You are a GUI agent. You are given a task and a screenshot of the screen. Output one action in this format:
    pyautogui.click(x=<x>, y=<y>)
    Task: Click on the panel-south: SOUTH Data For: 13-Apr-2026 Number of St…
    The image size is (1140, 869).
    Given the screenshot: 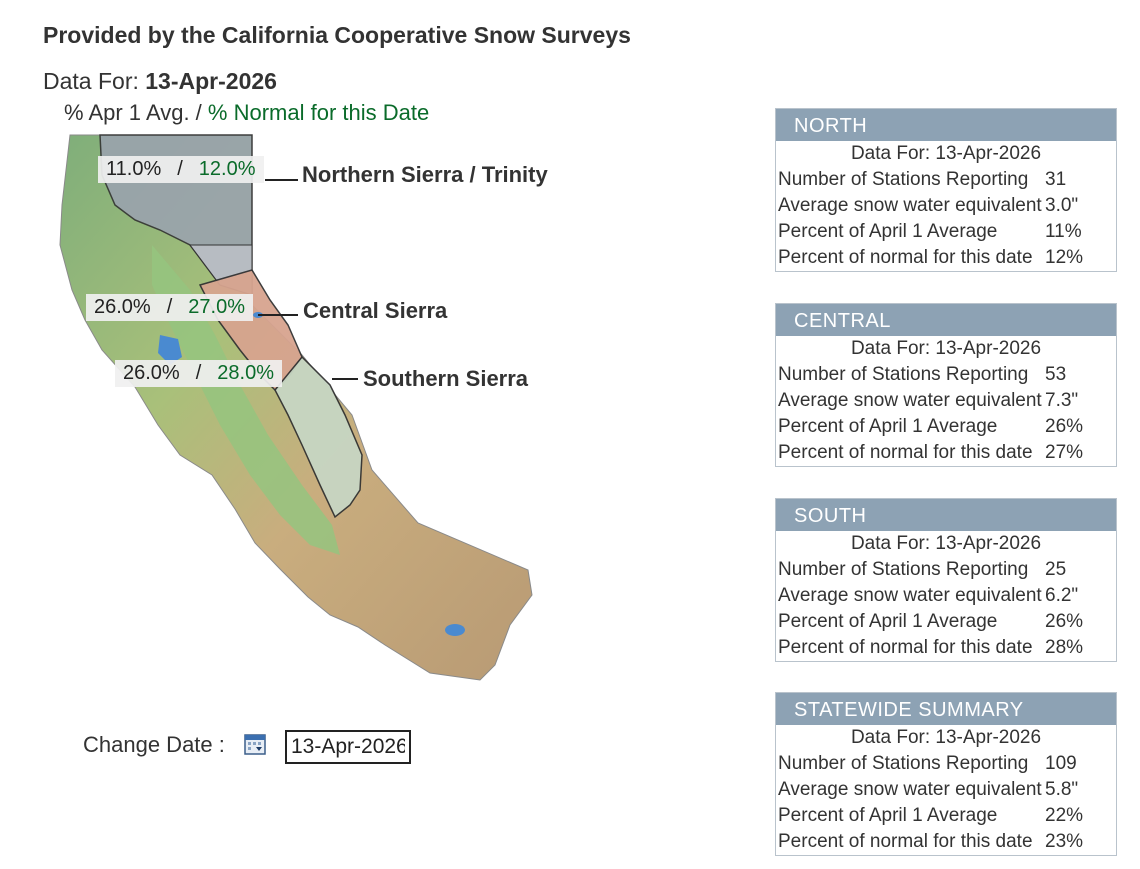 What is the action you would take?
    pyautogui.click(x=946, y=580)
    